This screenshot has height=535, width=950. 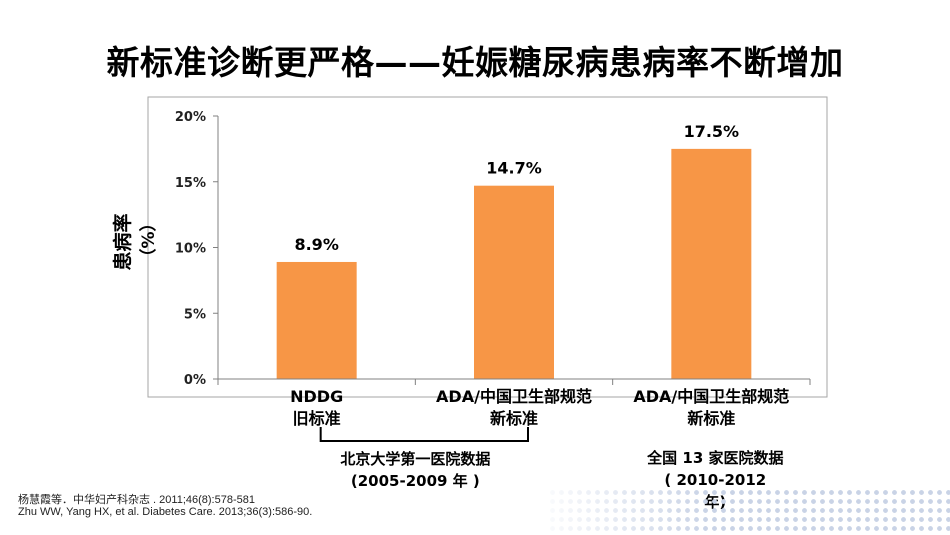 I want to click on group-label-1-1: ( 2010-2012, so click(x=715, y=480).